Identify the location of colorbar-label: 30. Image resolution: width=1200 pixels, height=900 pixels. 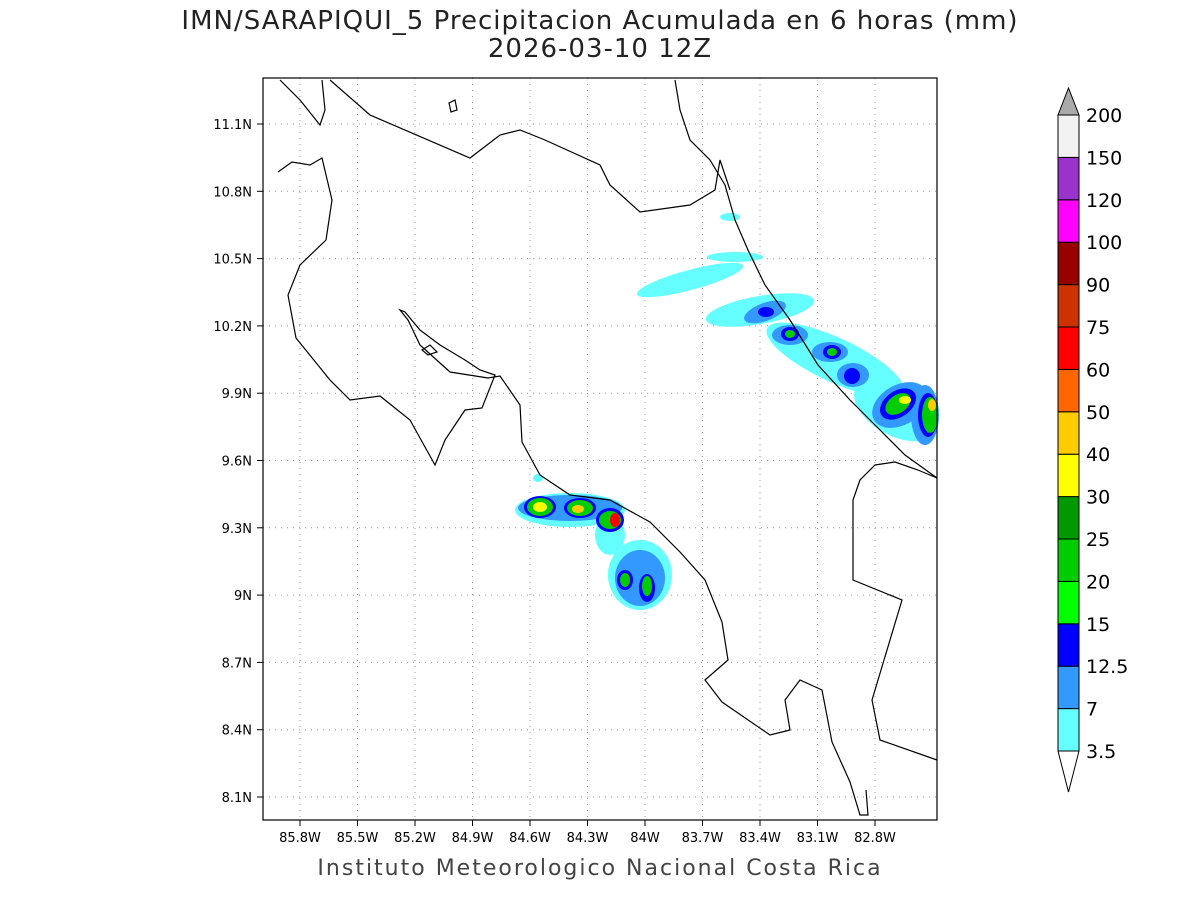
(1098, 498).